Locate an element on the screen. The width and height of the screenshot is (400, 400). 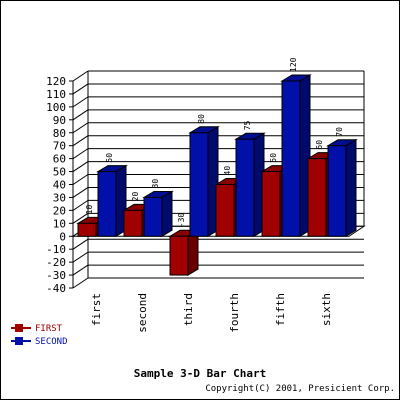
y-tick-label: 20 is located at coordinates (59, 210).